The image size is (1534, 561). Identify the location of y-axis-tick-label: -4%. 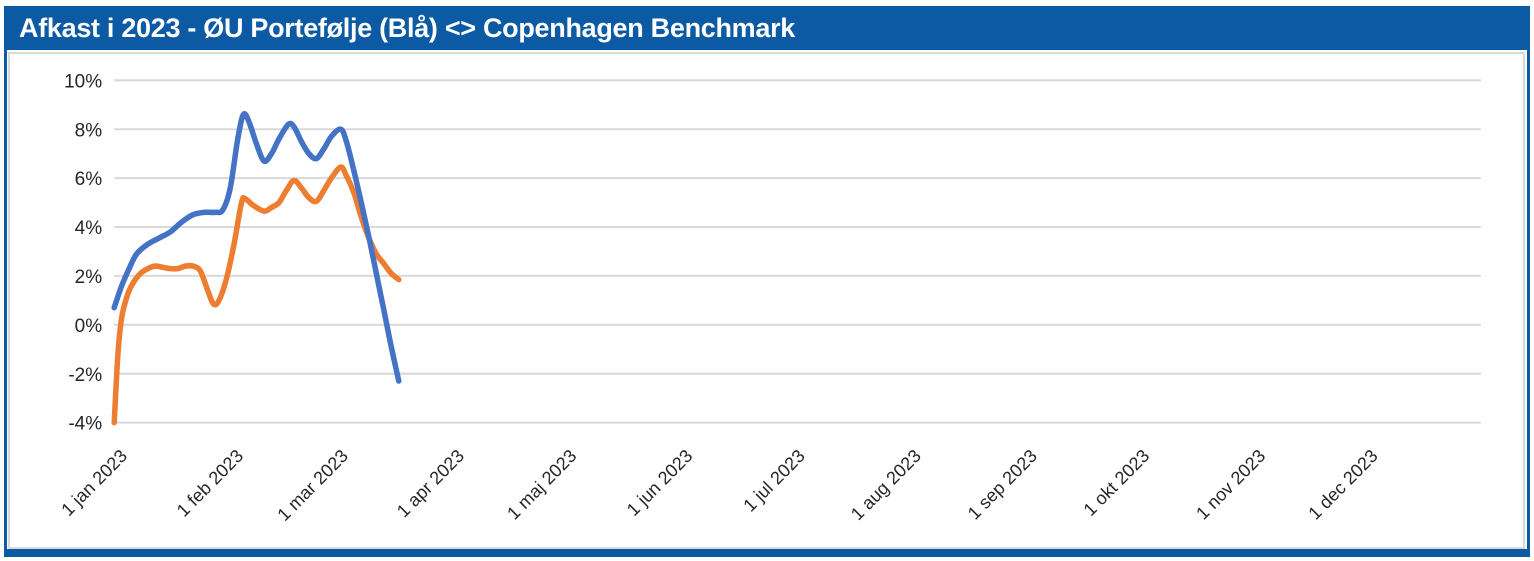
(85, 424).